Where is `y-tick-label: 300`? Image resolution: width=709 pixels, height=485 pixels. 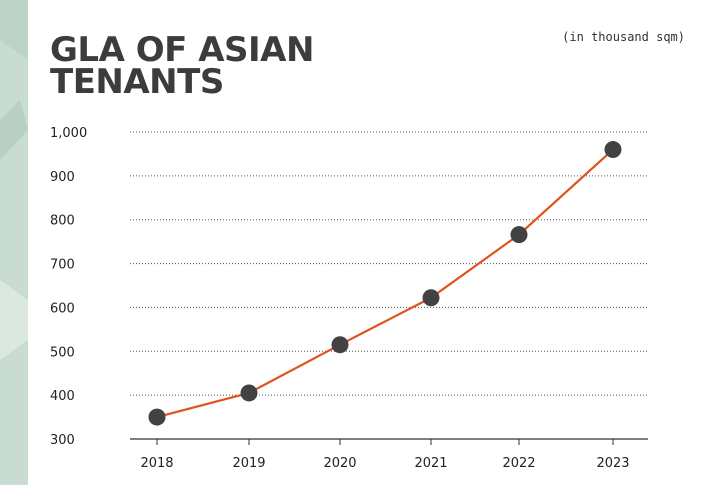
y-tick-label: 300 is located at coordinates (62, 440).